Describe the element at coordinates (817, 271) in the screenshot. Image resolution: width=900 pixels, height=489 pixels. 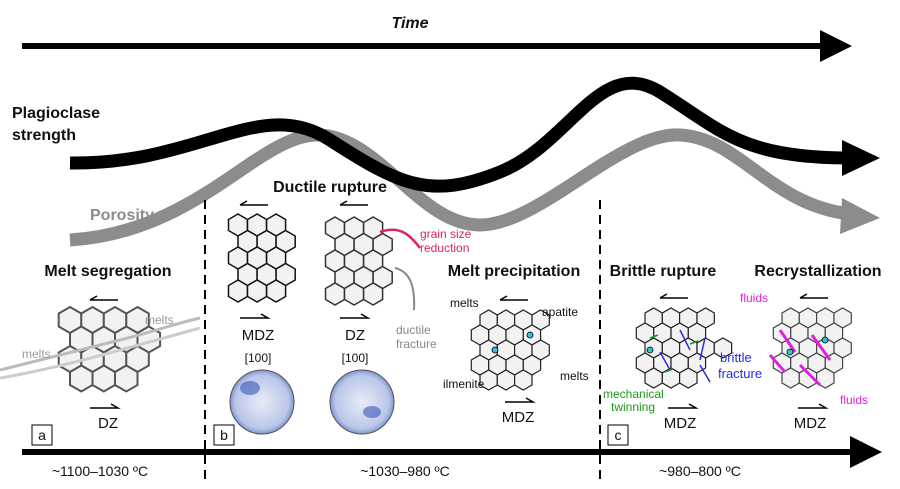
I see `panel-title: Recrystallization` at that location.